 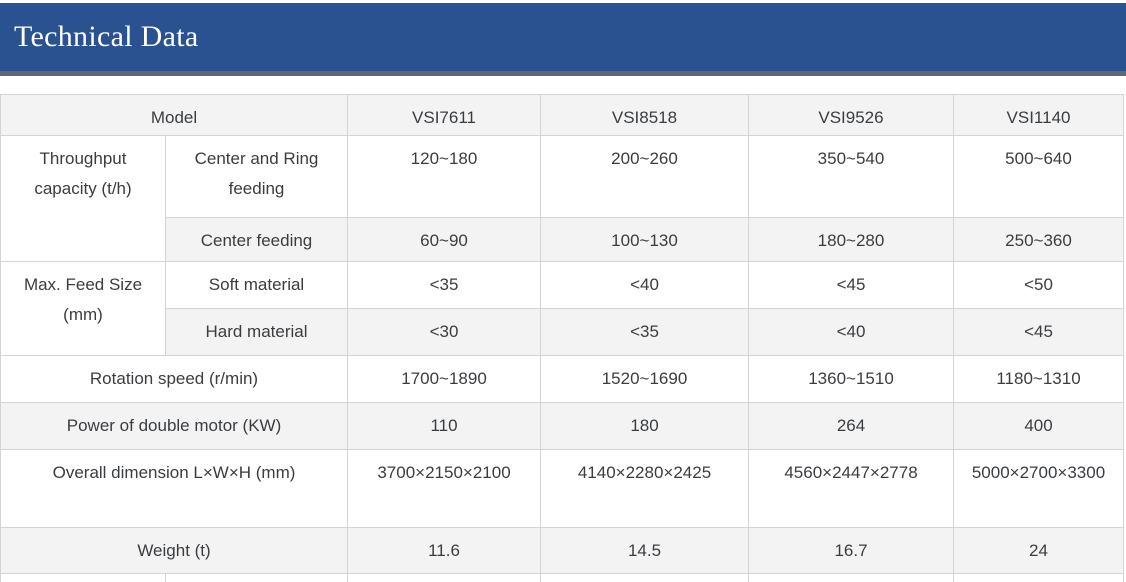 I want to click on value-cell: 1360~1510, so click(x=851, y=379).